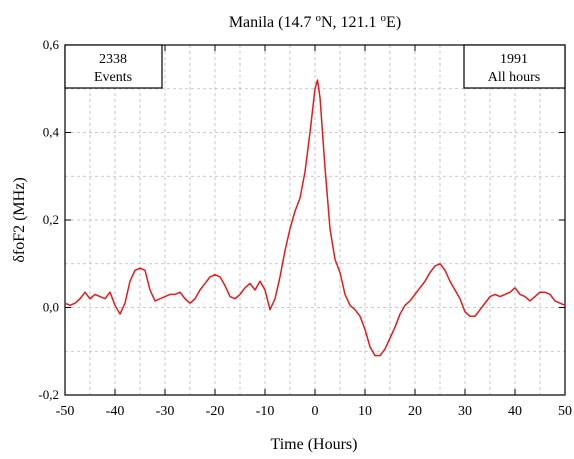 The image size is (574, 459). I want to click on events-annotation-box, so click(113, 66).